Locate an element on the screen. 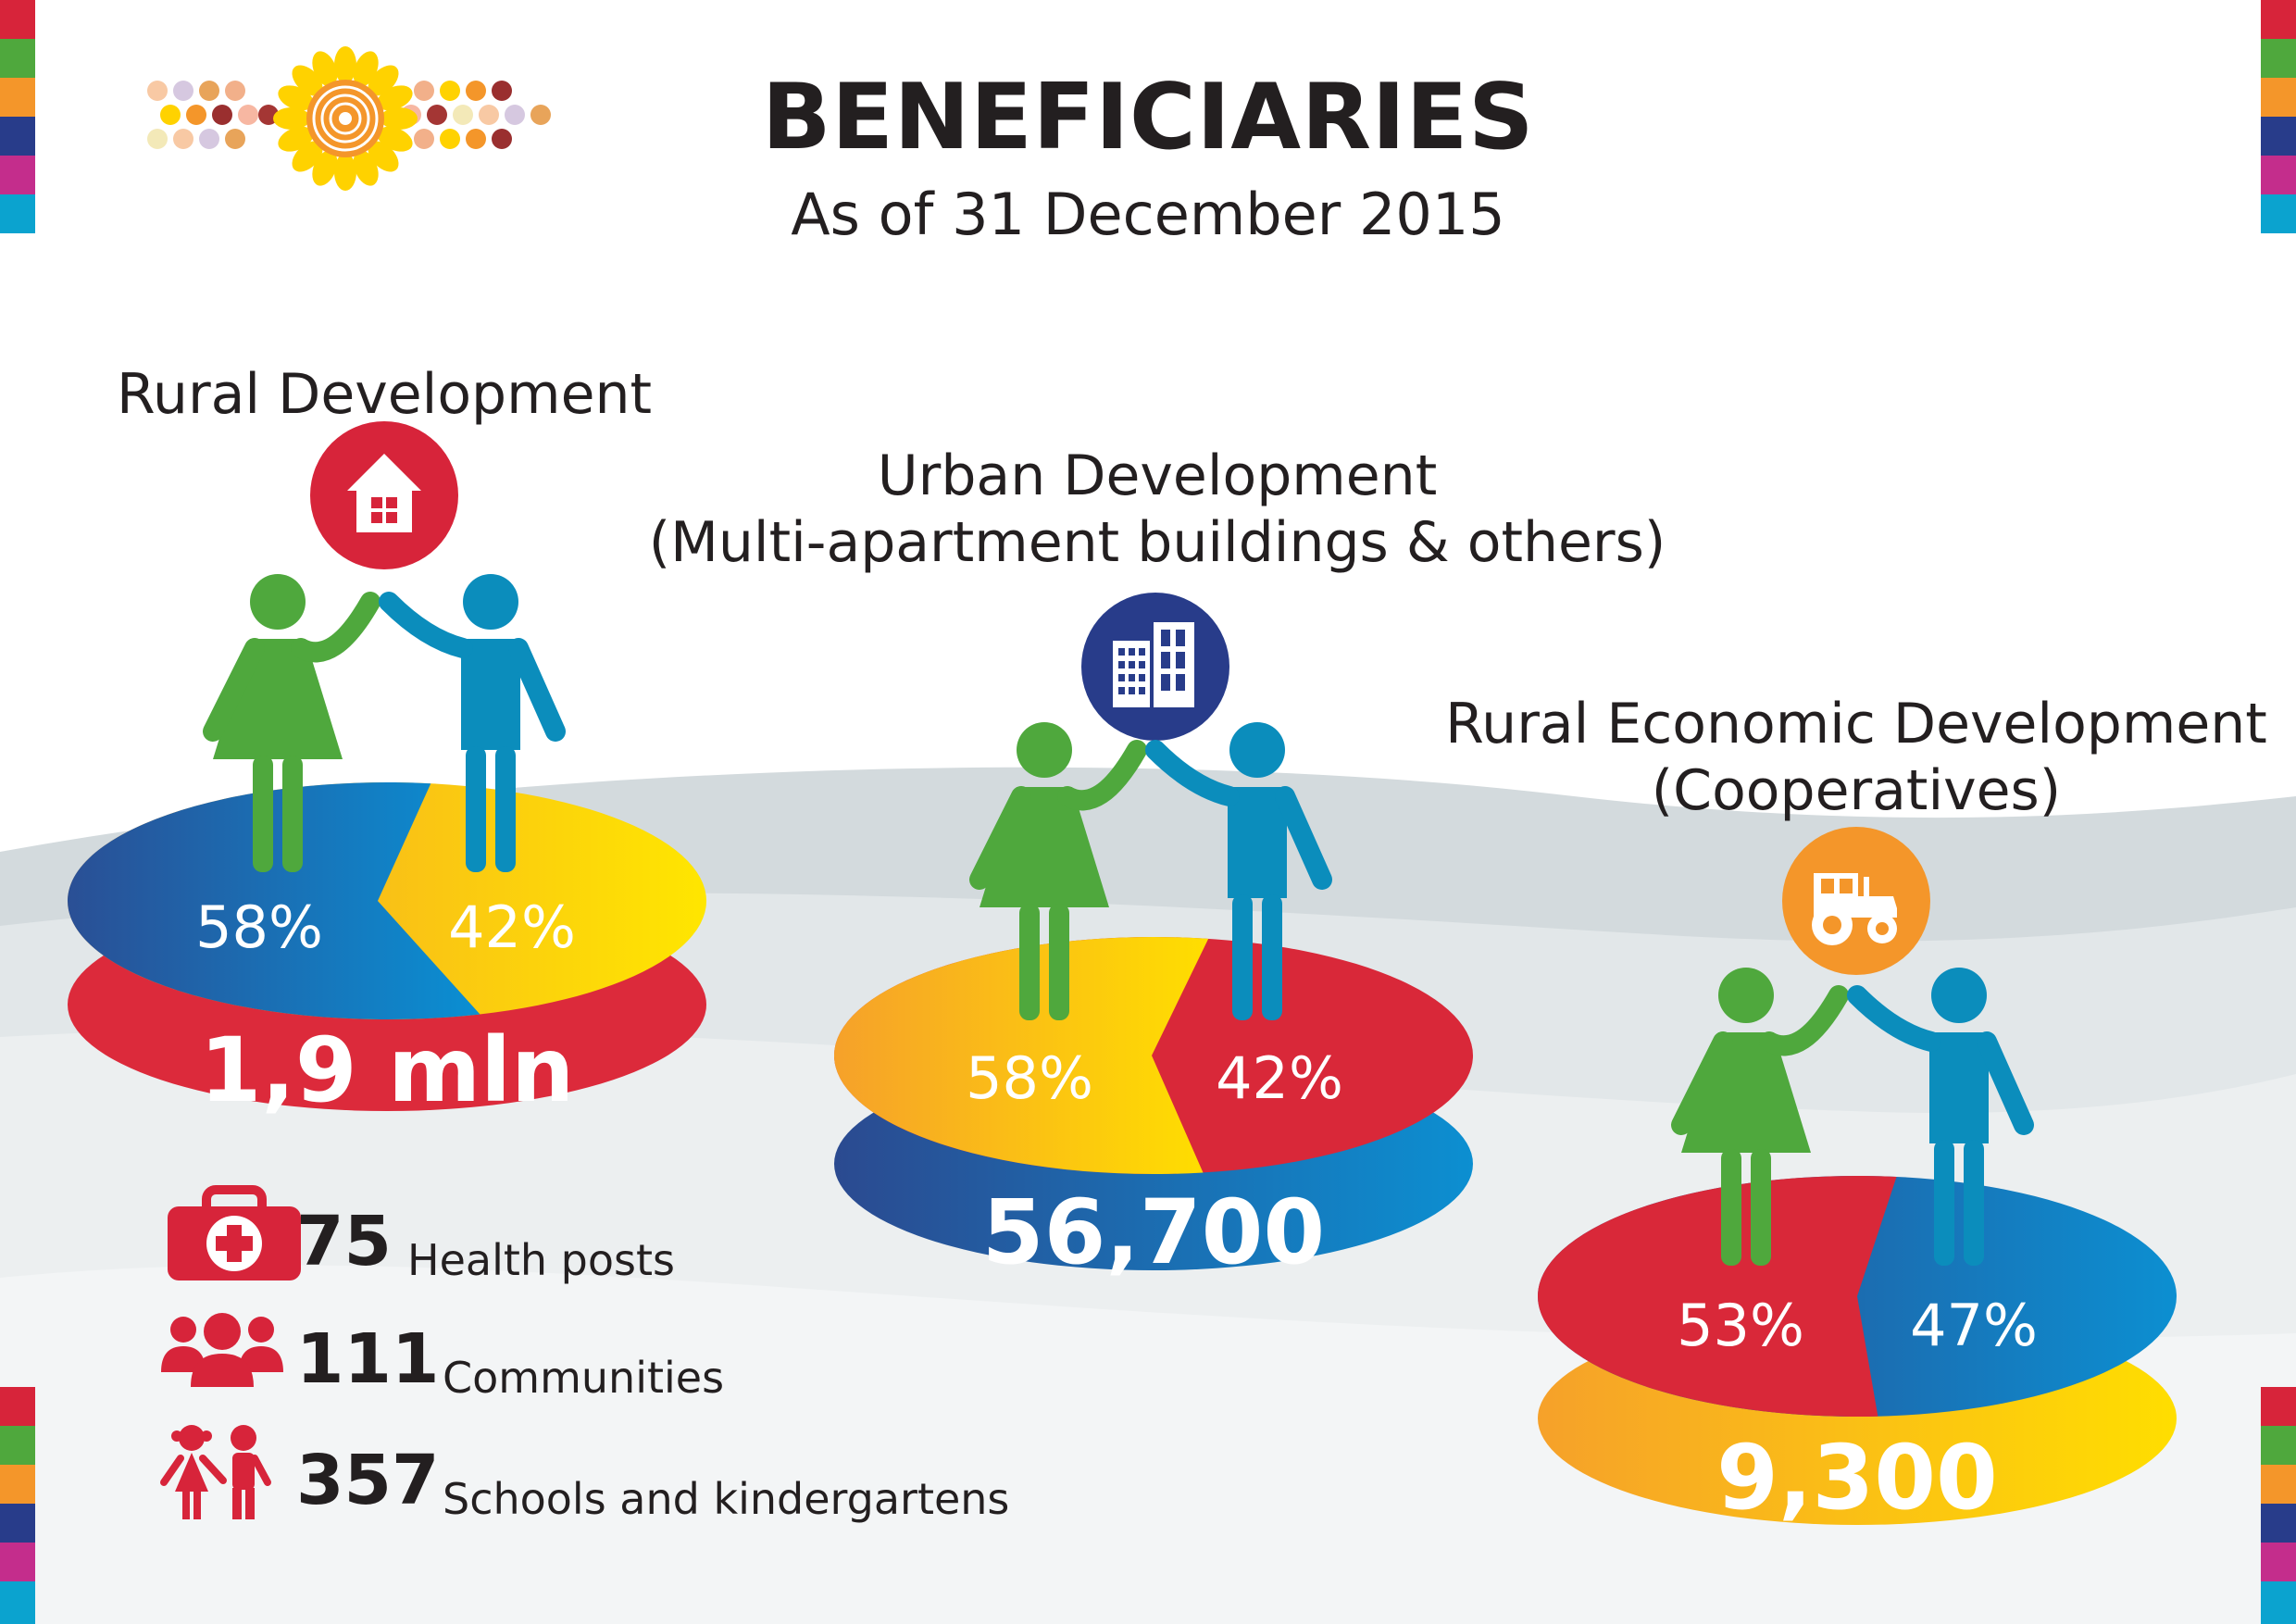 This screenshot has height=1624, width=2296. pie-urban-development is located at coordinates (1153, 1103).